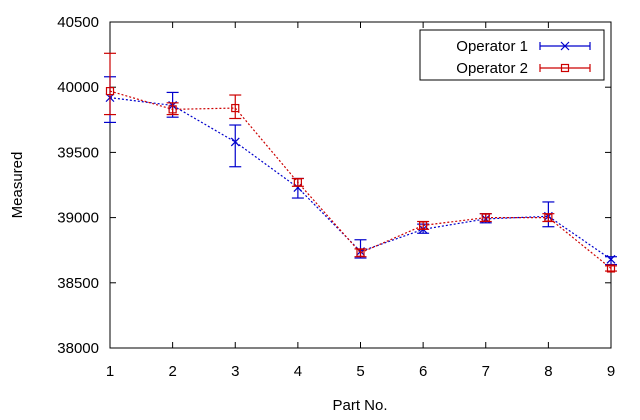  I want to click on x-tick-label: 2, so click(172, 371).